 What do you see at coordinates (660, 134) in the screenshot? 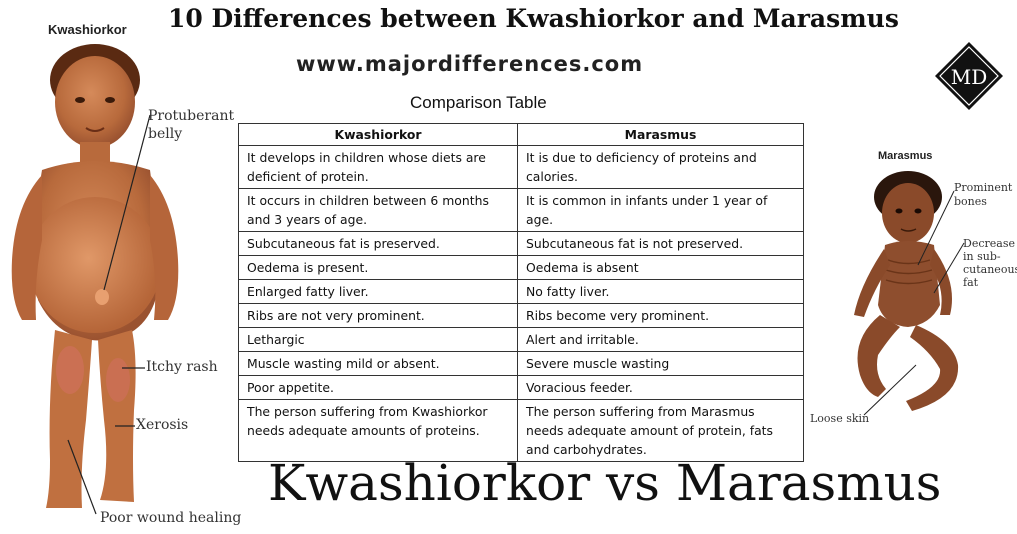
I see `header-marasmus: Marasmus` at bounding box center [660, 134].